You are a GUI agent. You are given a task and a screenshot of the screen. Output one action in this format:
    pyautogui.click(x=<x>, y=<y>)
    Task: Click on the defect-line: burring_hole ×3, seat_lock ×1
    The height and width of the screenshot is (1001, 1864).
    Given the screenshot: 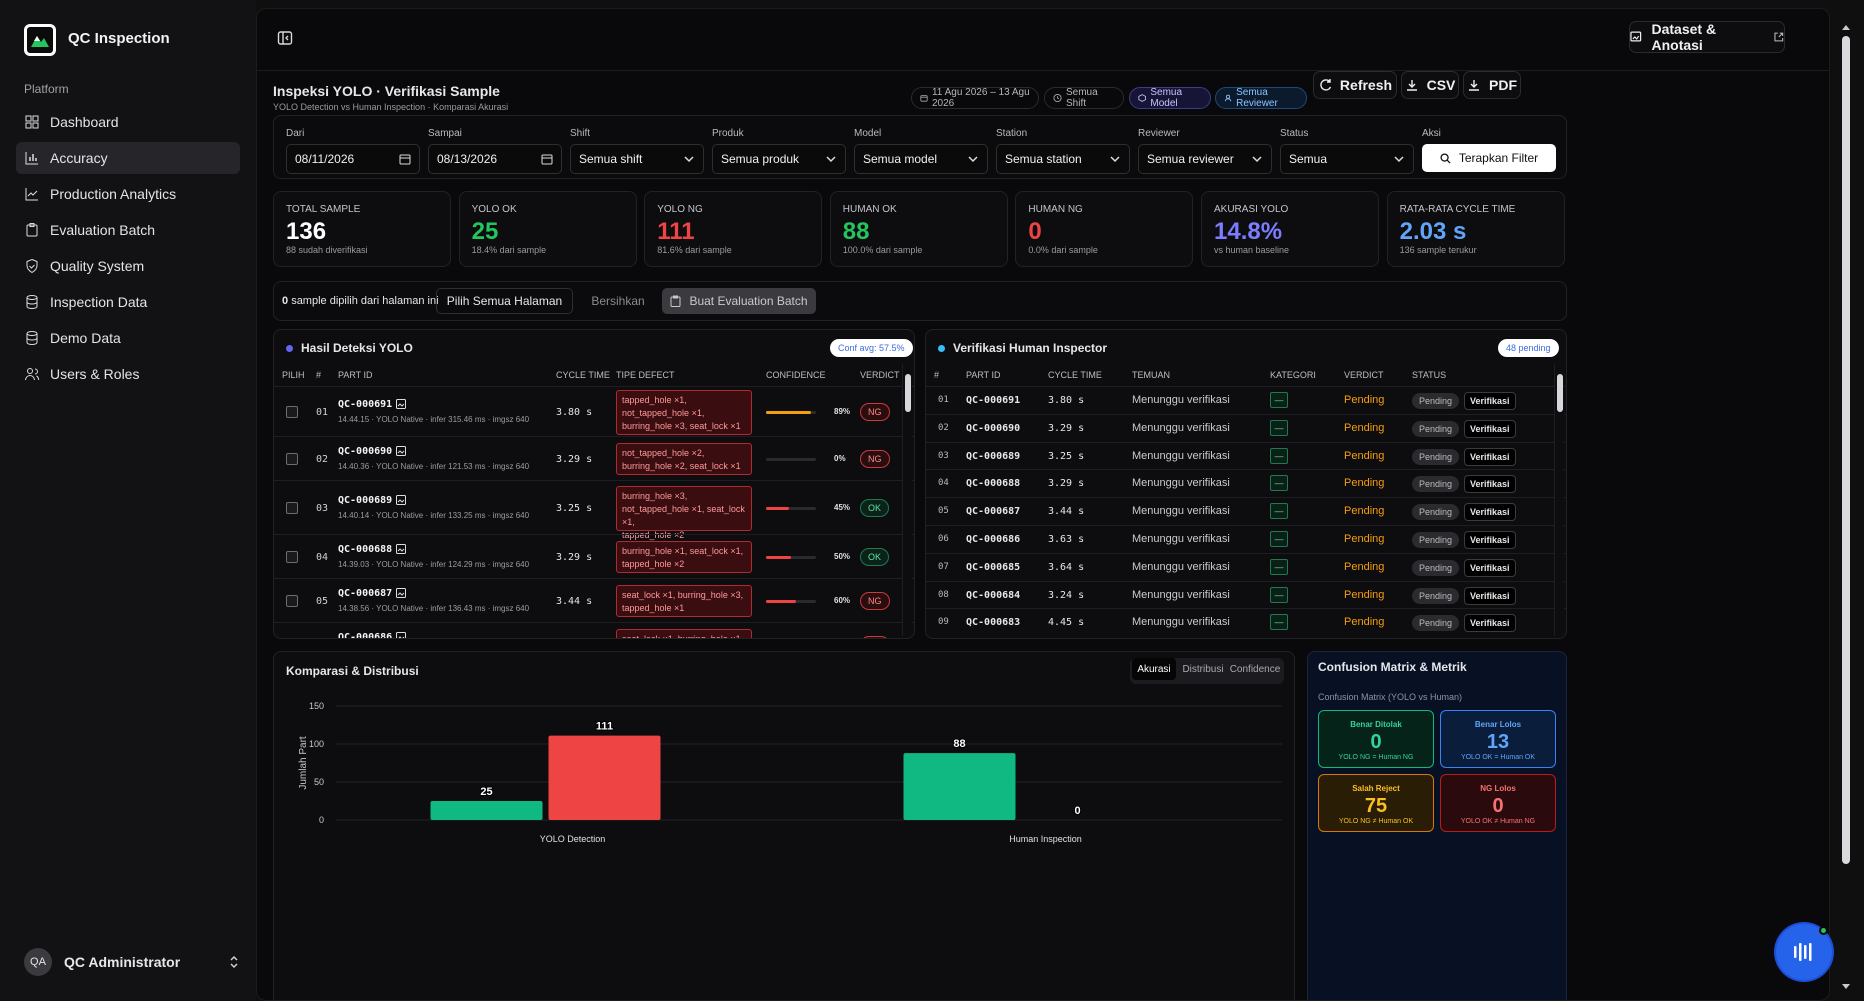 What is the action you would take?
    pyautogui.click(x=681, y=425)
    